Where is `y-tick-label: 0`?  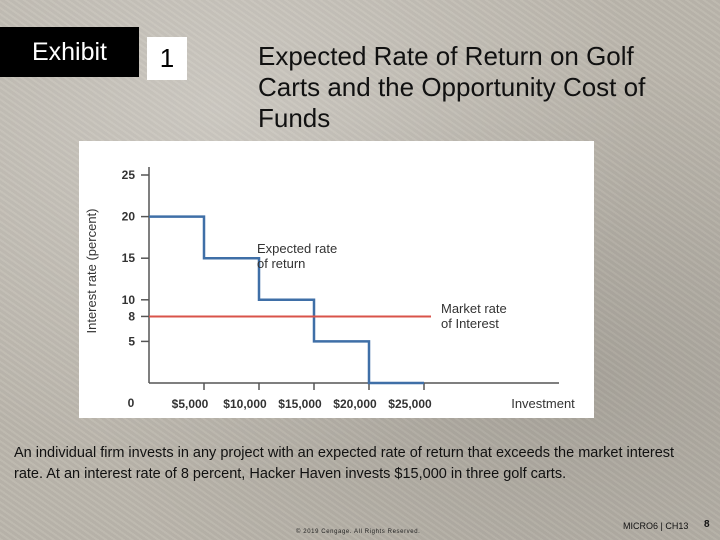
y-tick-label: 0 is located at coordinates (131, 403).